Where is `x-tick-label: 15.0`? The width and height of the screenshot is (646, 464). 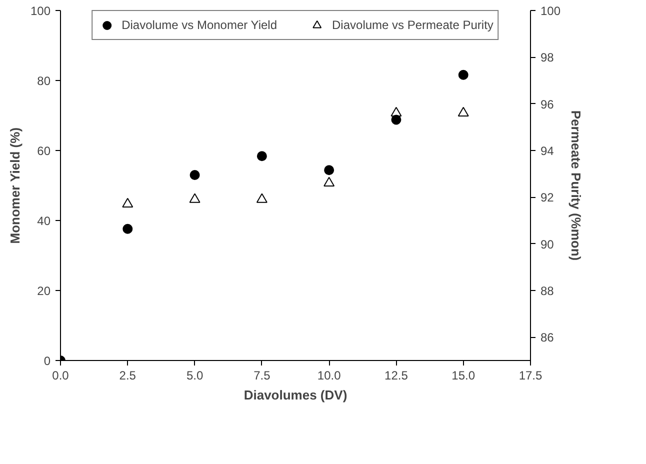 x-tick-label: 15.0 is located at coordinates (464, 375).